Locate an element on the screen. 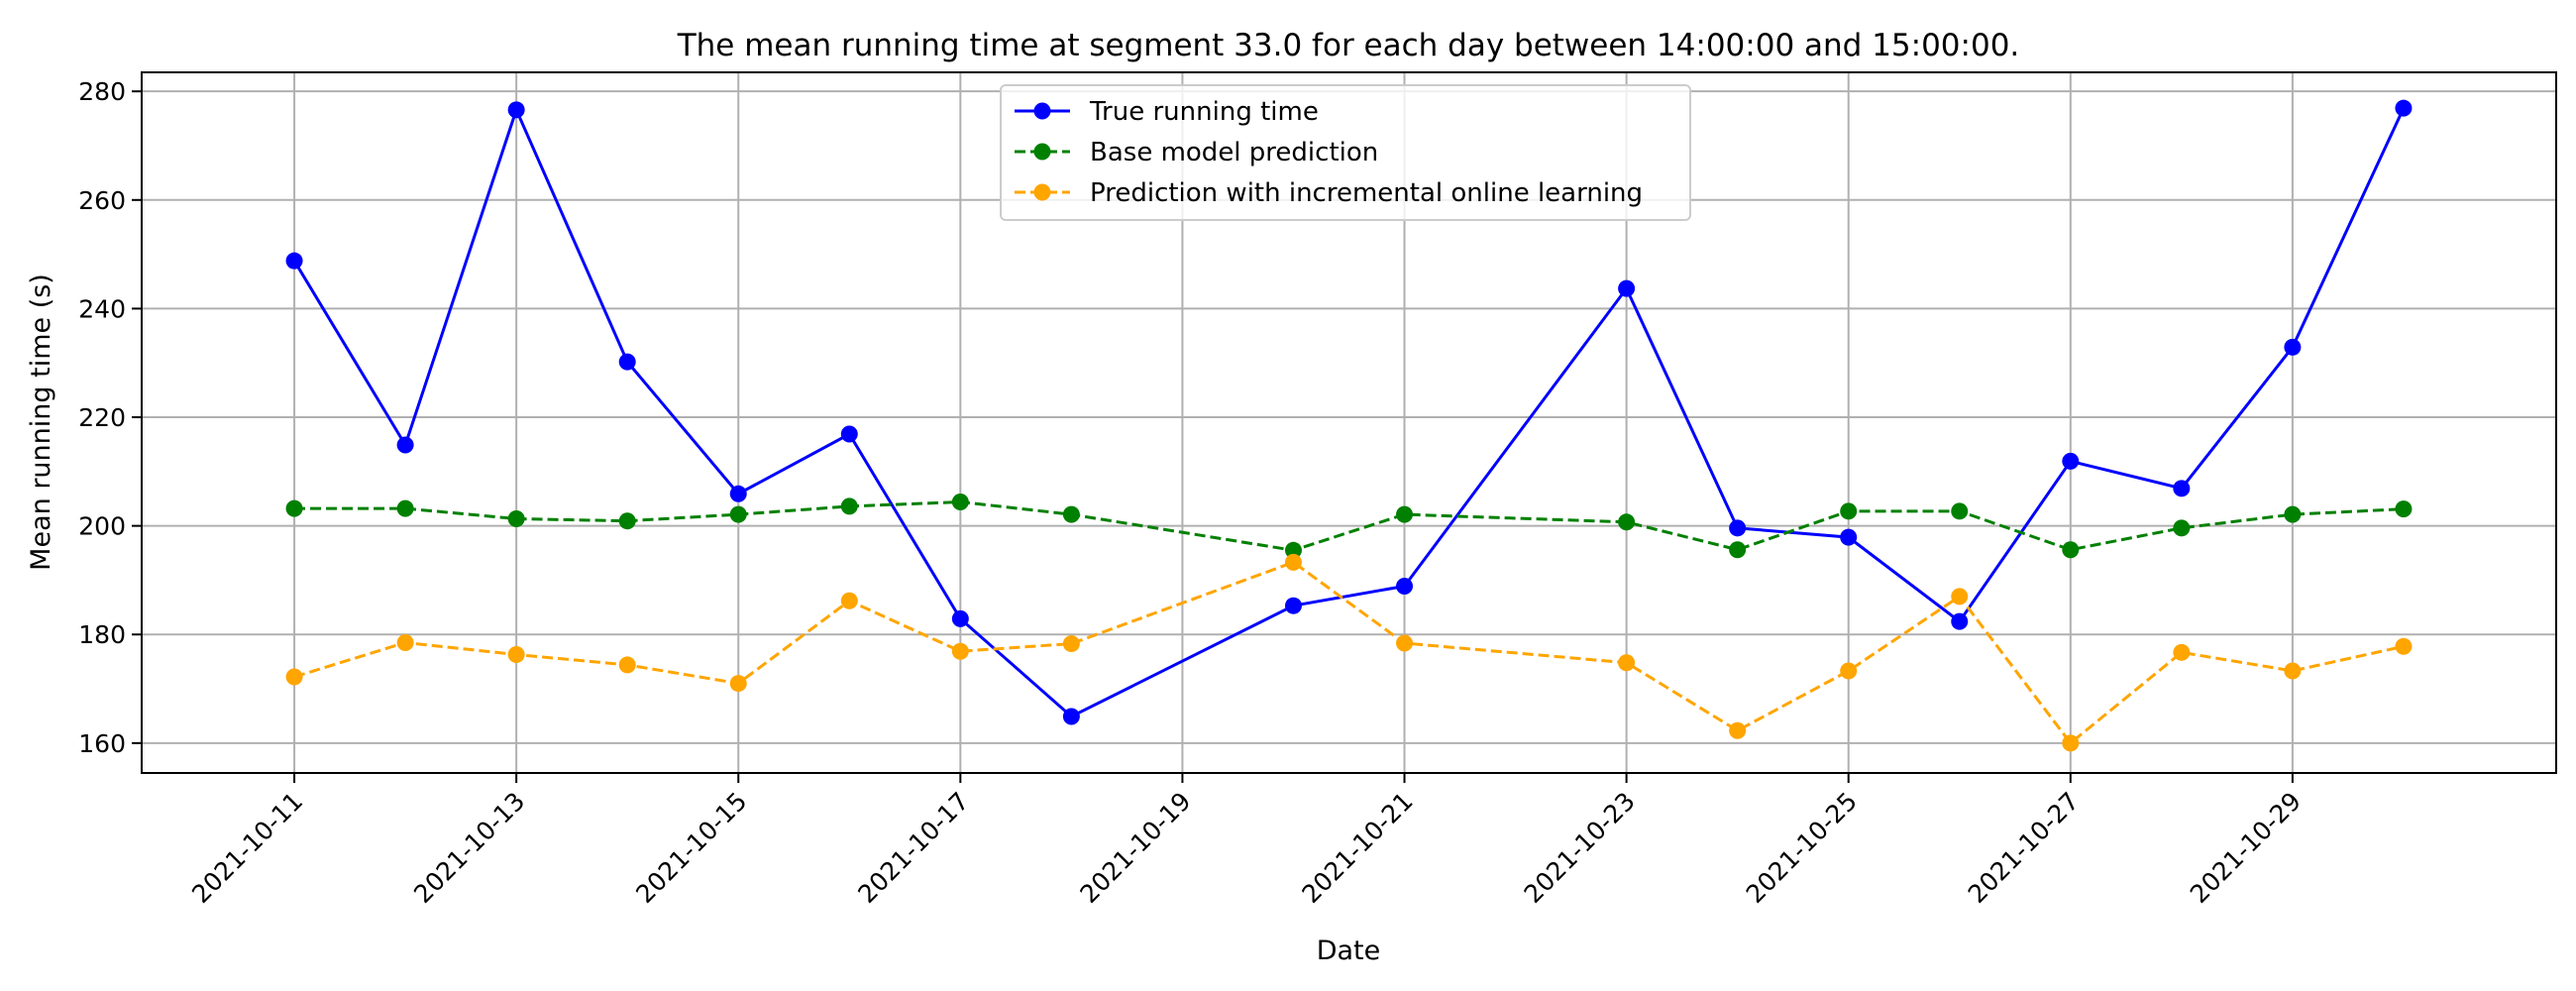  y-tick-label: 180 is located at coordinates (102, 634).